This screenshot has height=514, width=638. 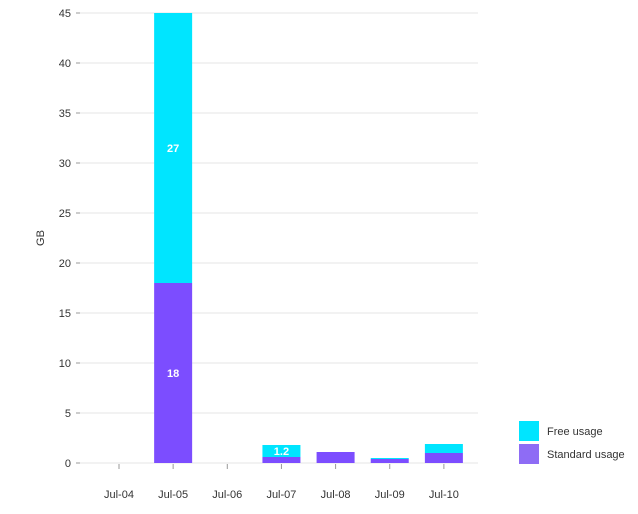 I want to click on y-tick-label: 40, so click(x=65, y=64).